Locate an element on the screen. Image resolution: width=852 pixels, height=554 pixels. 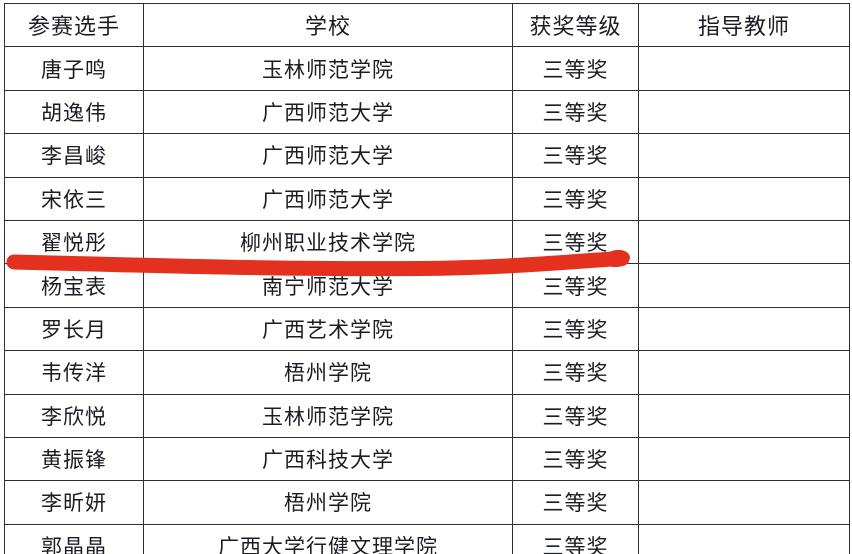
table-row: 罗长月 广西艺术学院 三等奖 is located at coordinates (427, 329).